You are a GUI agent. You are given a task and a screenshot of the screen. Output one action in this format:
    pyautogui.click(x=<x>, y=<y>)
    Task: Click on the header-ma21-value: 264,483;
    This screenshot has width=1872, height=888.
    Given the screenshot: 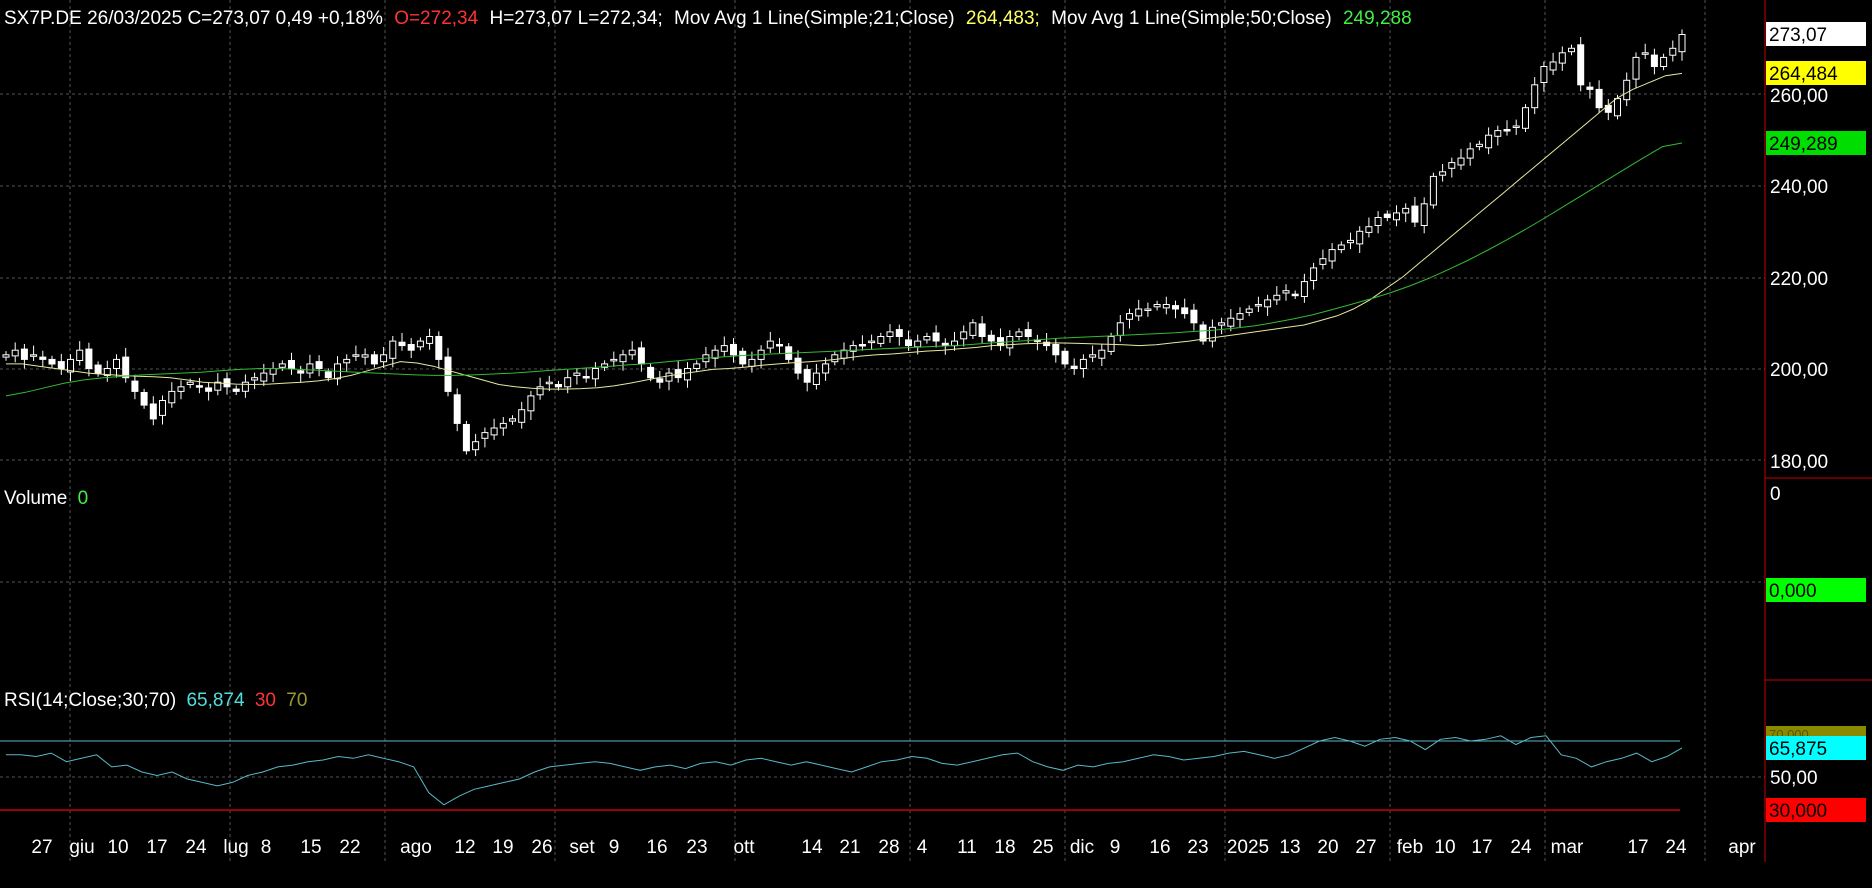 What is the action you would take?
    pyautogui.click(x=1003, y=18)
    